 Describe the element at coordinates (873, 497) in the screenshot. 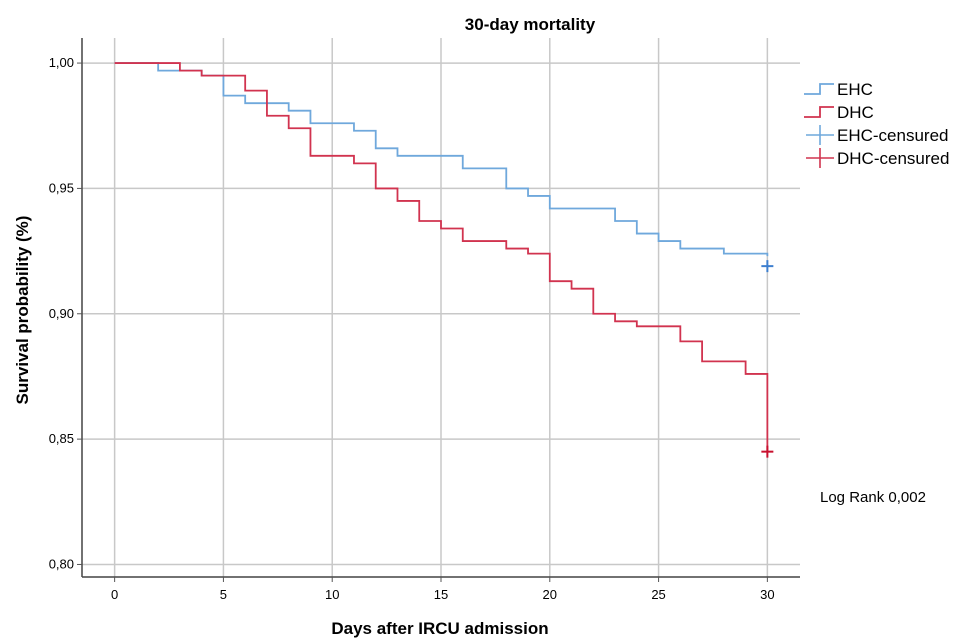

I see `log-rank-annotation: Log Rank 0,002` at that location.